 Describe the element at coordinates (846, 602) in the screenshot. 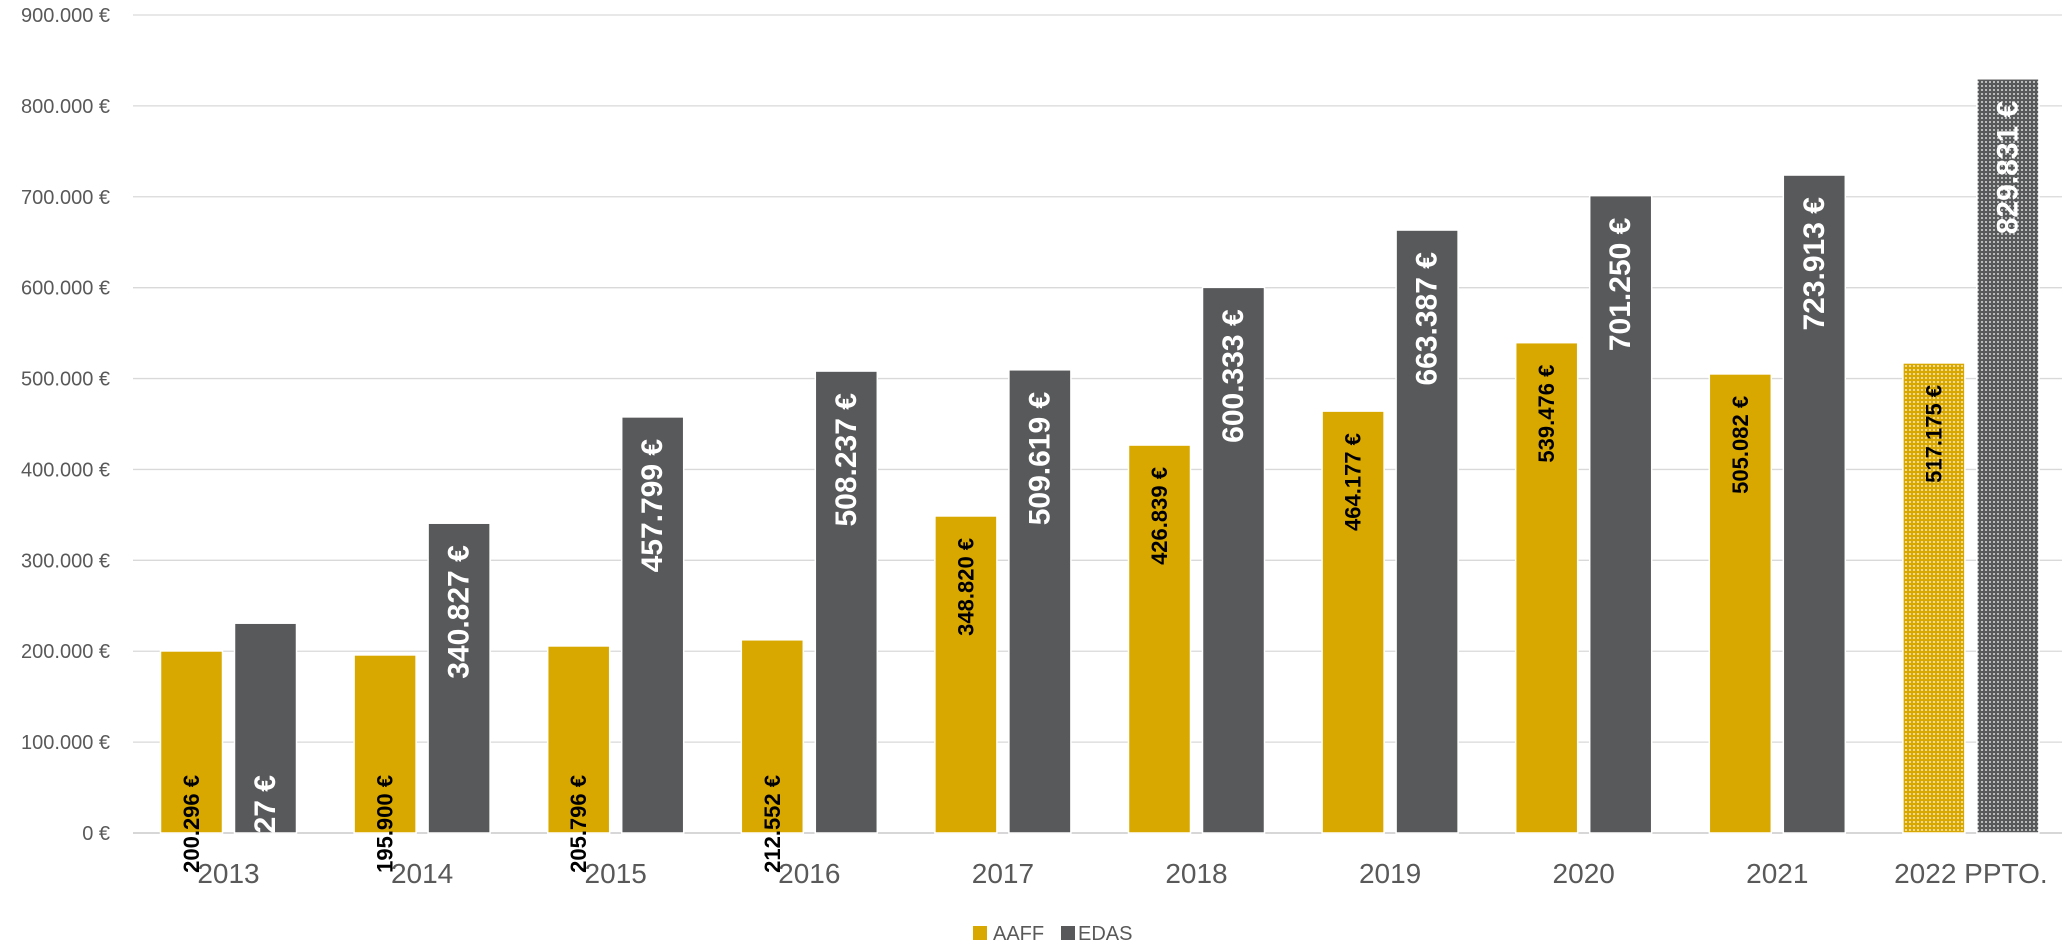

I see `bar-edas-2016` at that location.